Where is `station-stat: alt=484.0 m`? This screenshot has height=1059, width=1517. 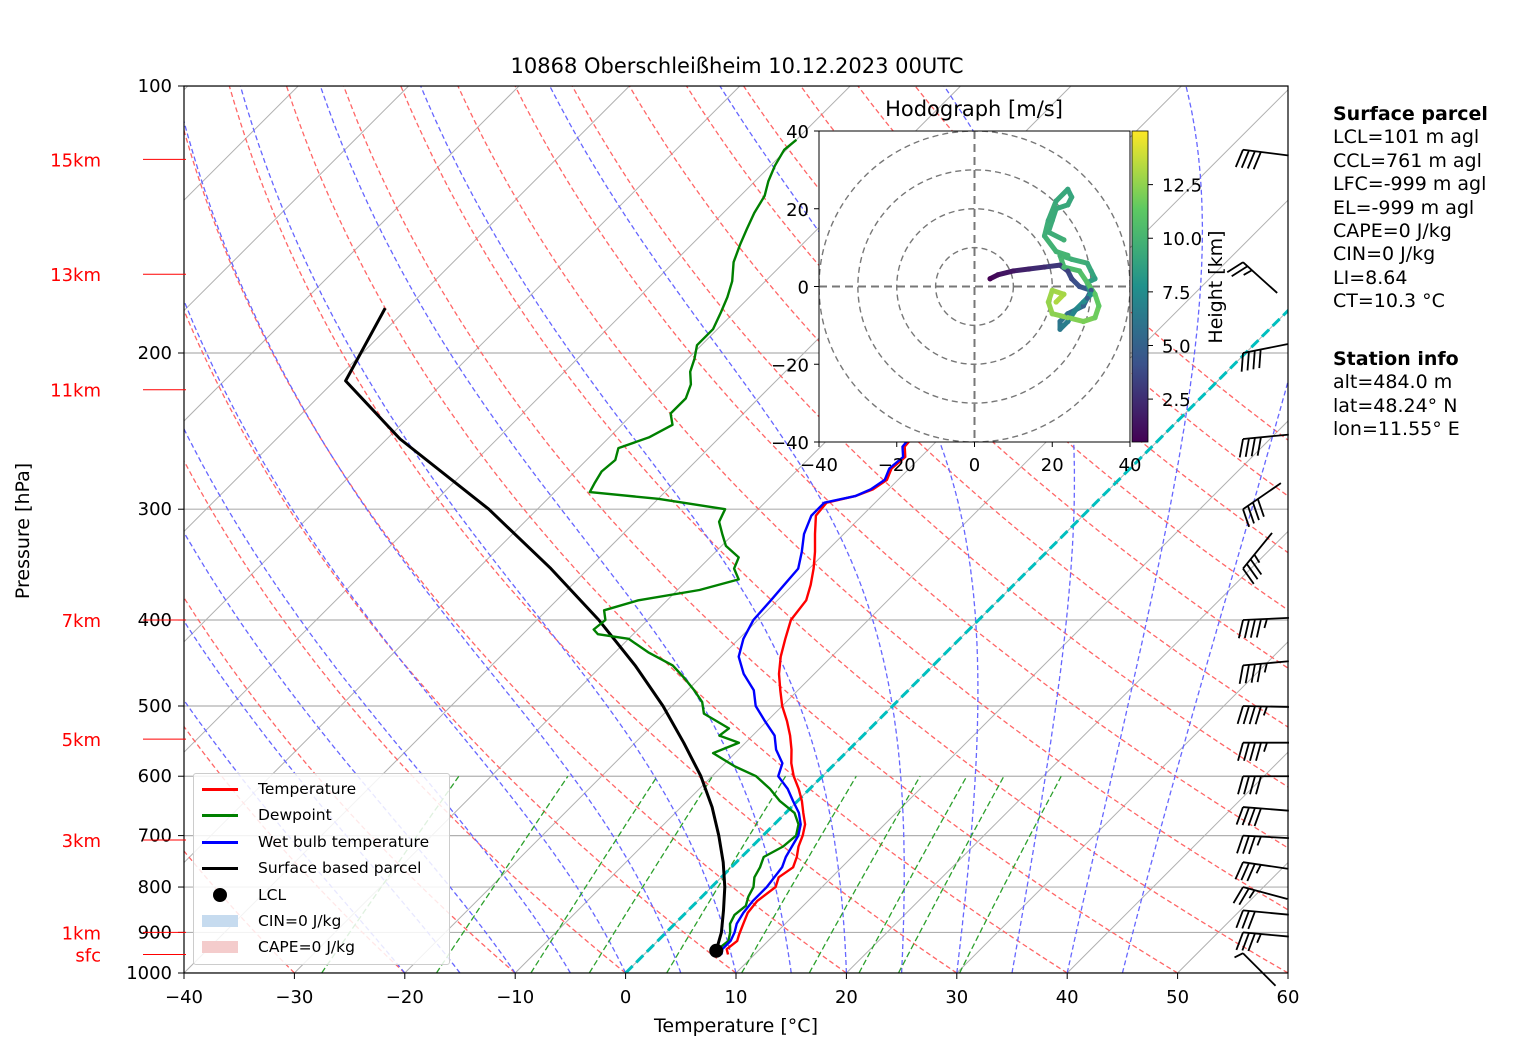
station-stat: alt=484.0 m is located at coordinates (1393, 382).